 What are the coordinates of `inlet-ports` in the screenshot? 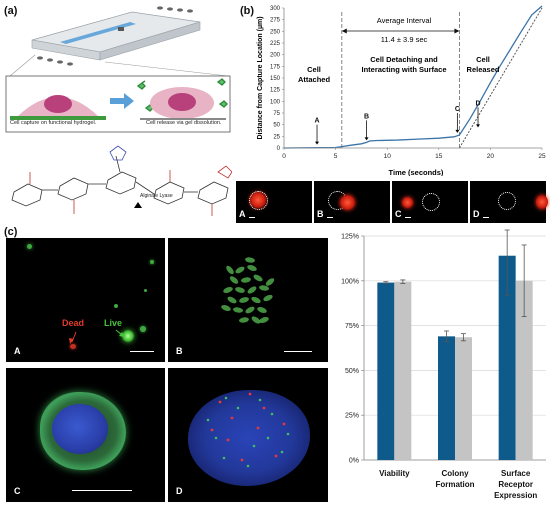 It's located at (115, 36).